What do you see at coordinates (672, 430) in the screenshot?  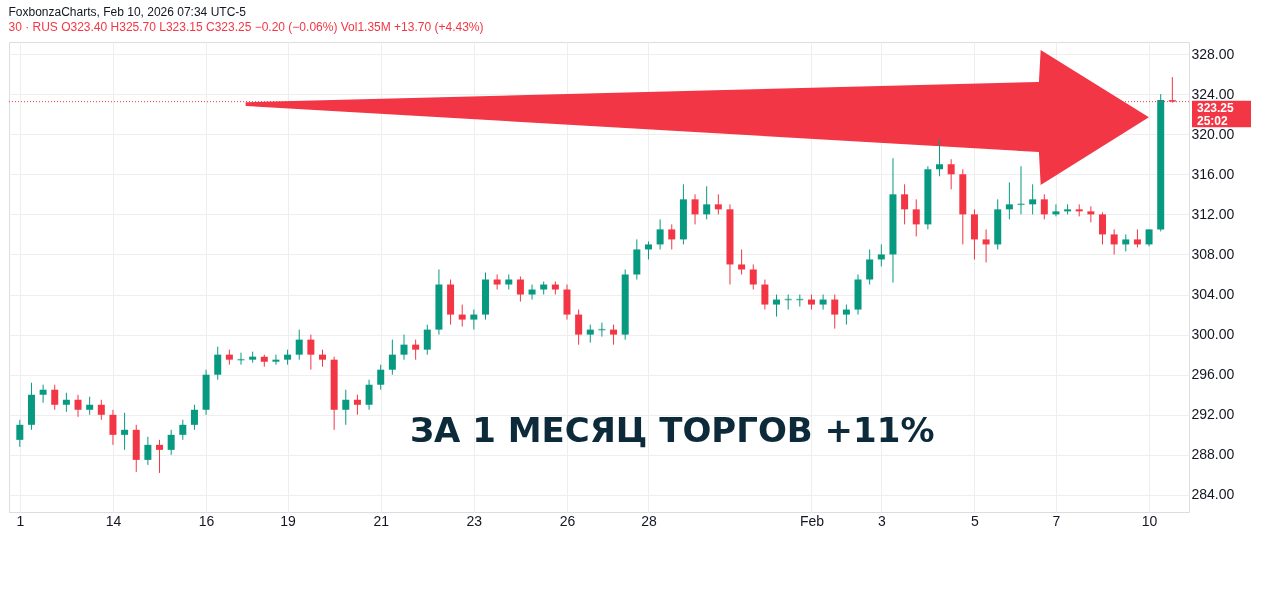 I see `annotation: ЗА 1 МЕСЯЦ ТОРГОВ +11%` at bounding box center [672, 430].